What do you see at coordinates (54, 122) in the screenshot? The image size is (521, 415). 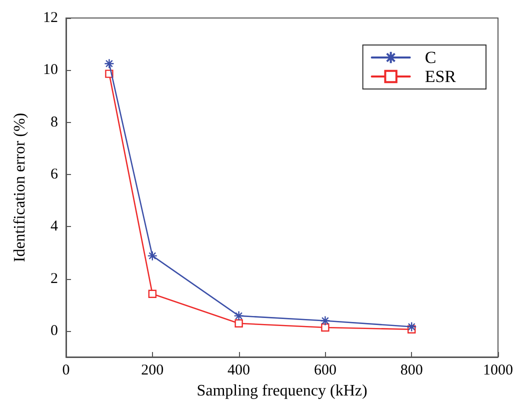 I see `y-tick-label: 8` at bounding box center [54, 122].